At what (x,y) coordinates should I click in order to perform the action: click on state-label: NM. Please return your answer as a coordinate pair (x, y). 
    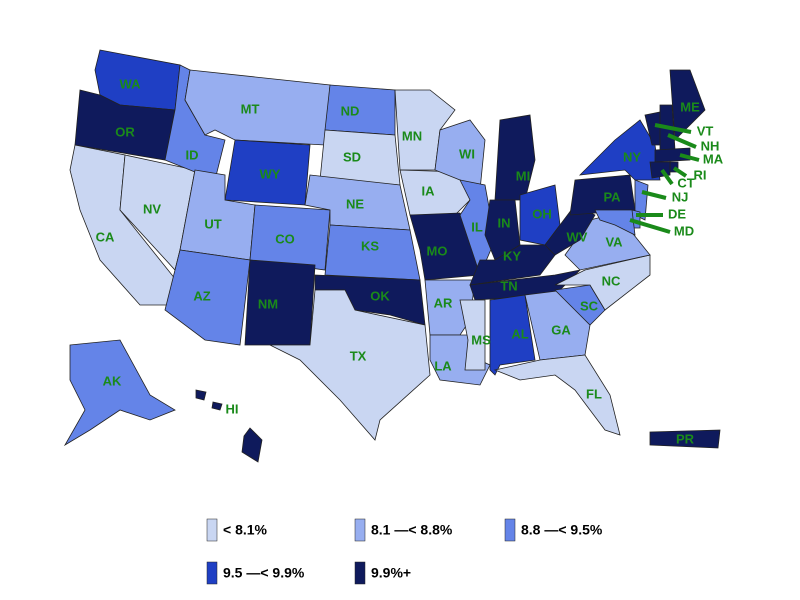
    Looking at the image, I should click on (268, 303).